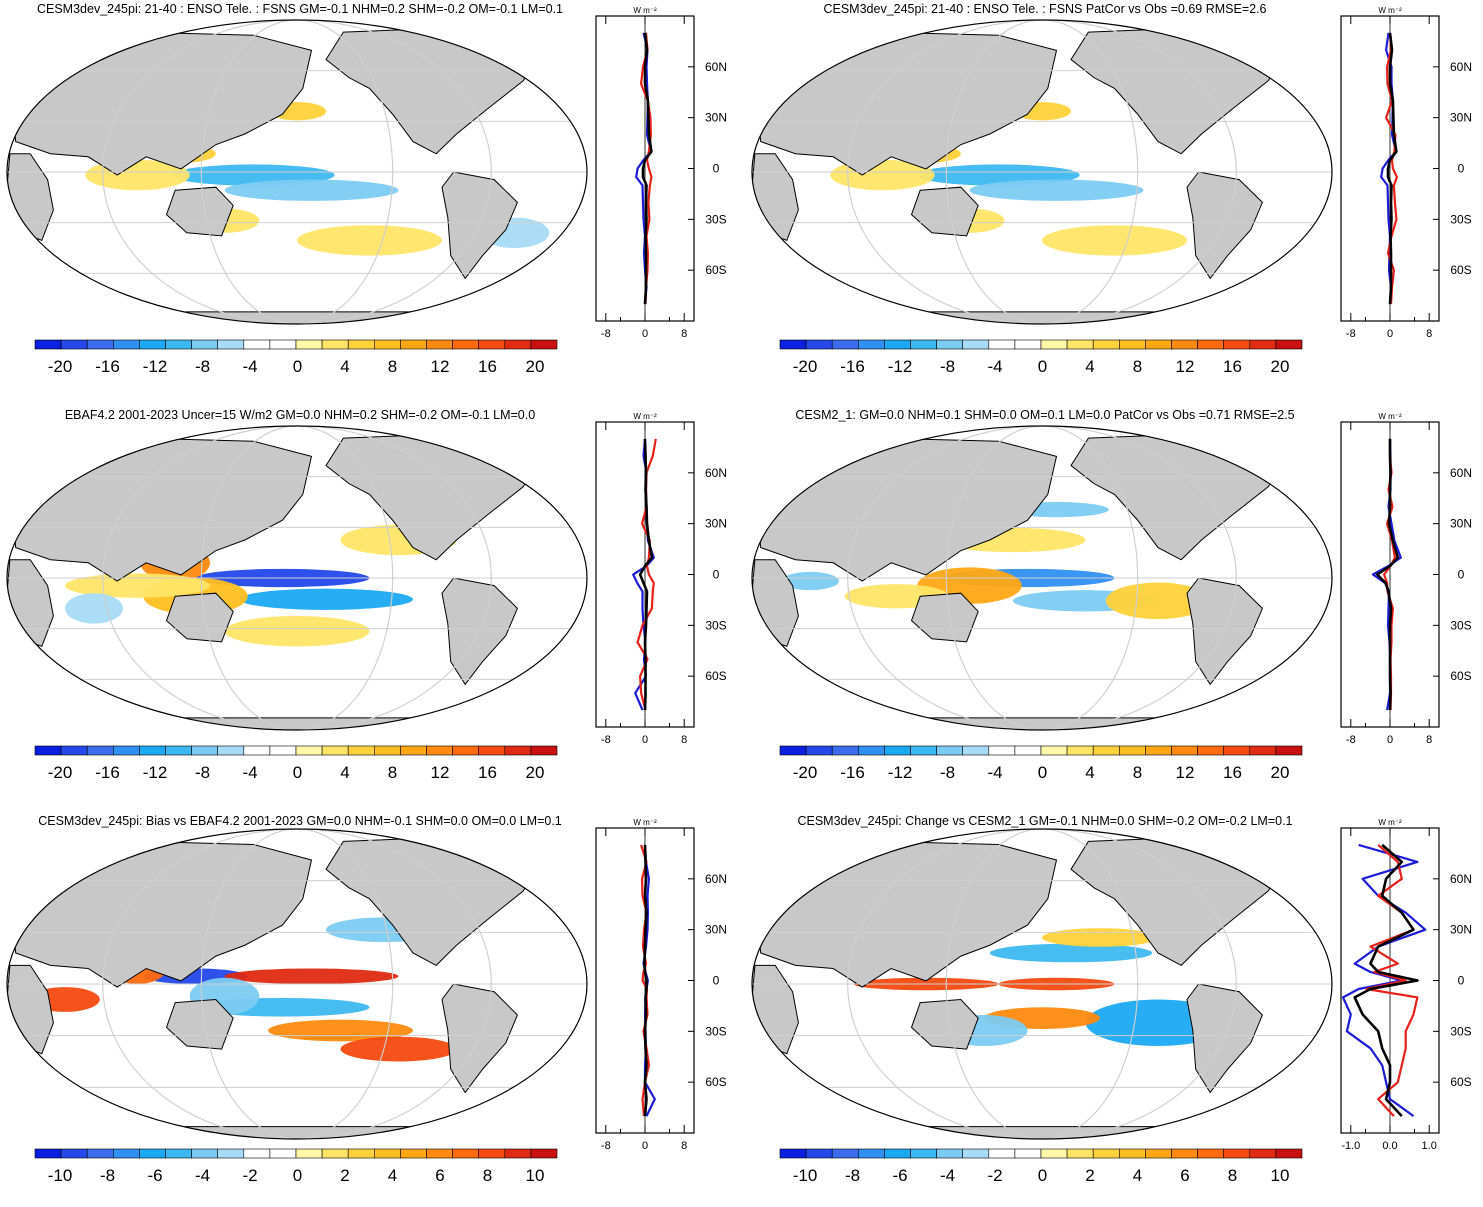 The height and width of the screenshot is (1207, 1483). I want to click on colorbar-label: -2, so click(249, 1175).